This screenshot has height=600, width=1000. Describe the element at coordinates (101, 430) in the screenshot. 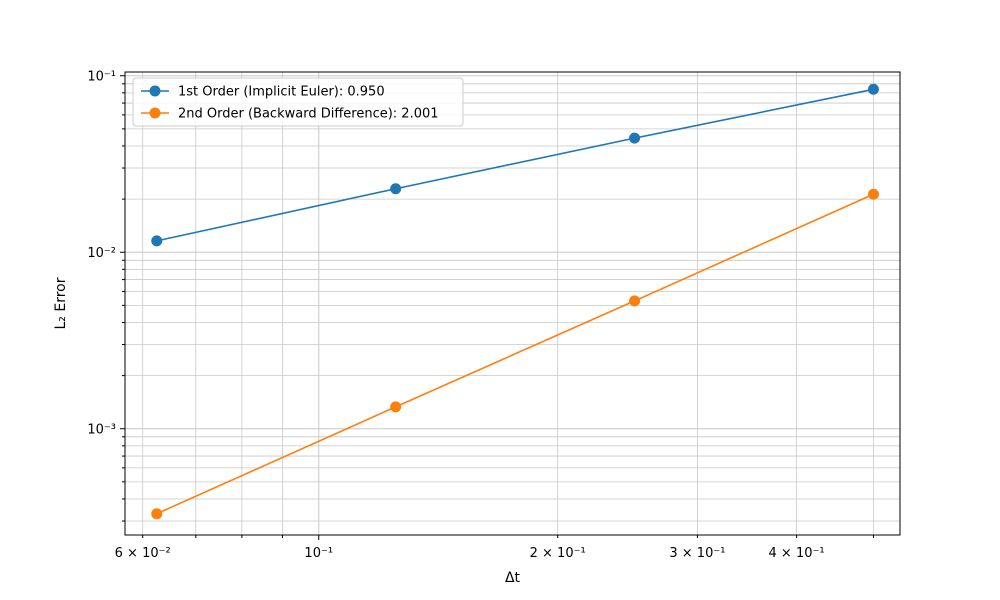

I see `y-tick-label: 10⁻³` at that location.